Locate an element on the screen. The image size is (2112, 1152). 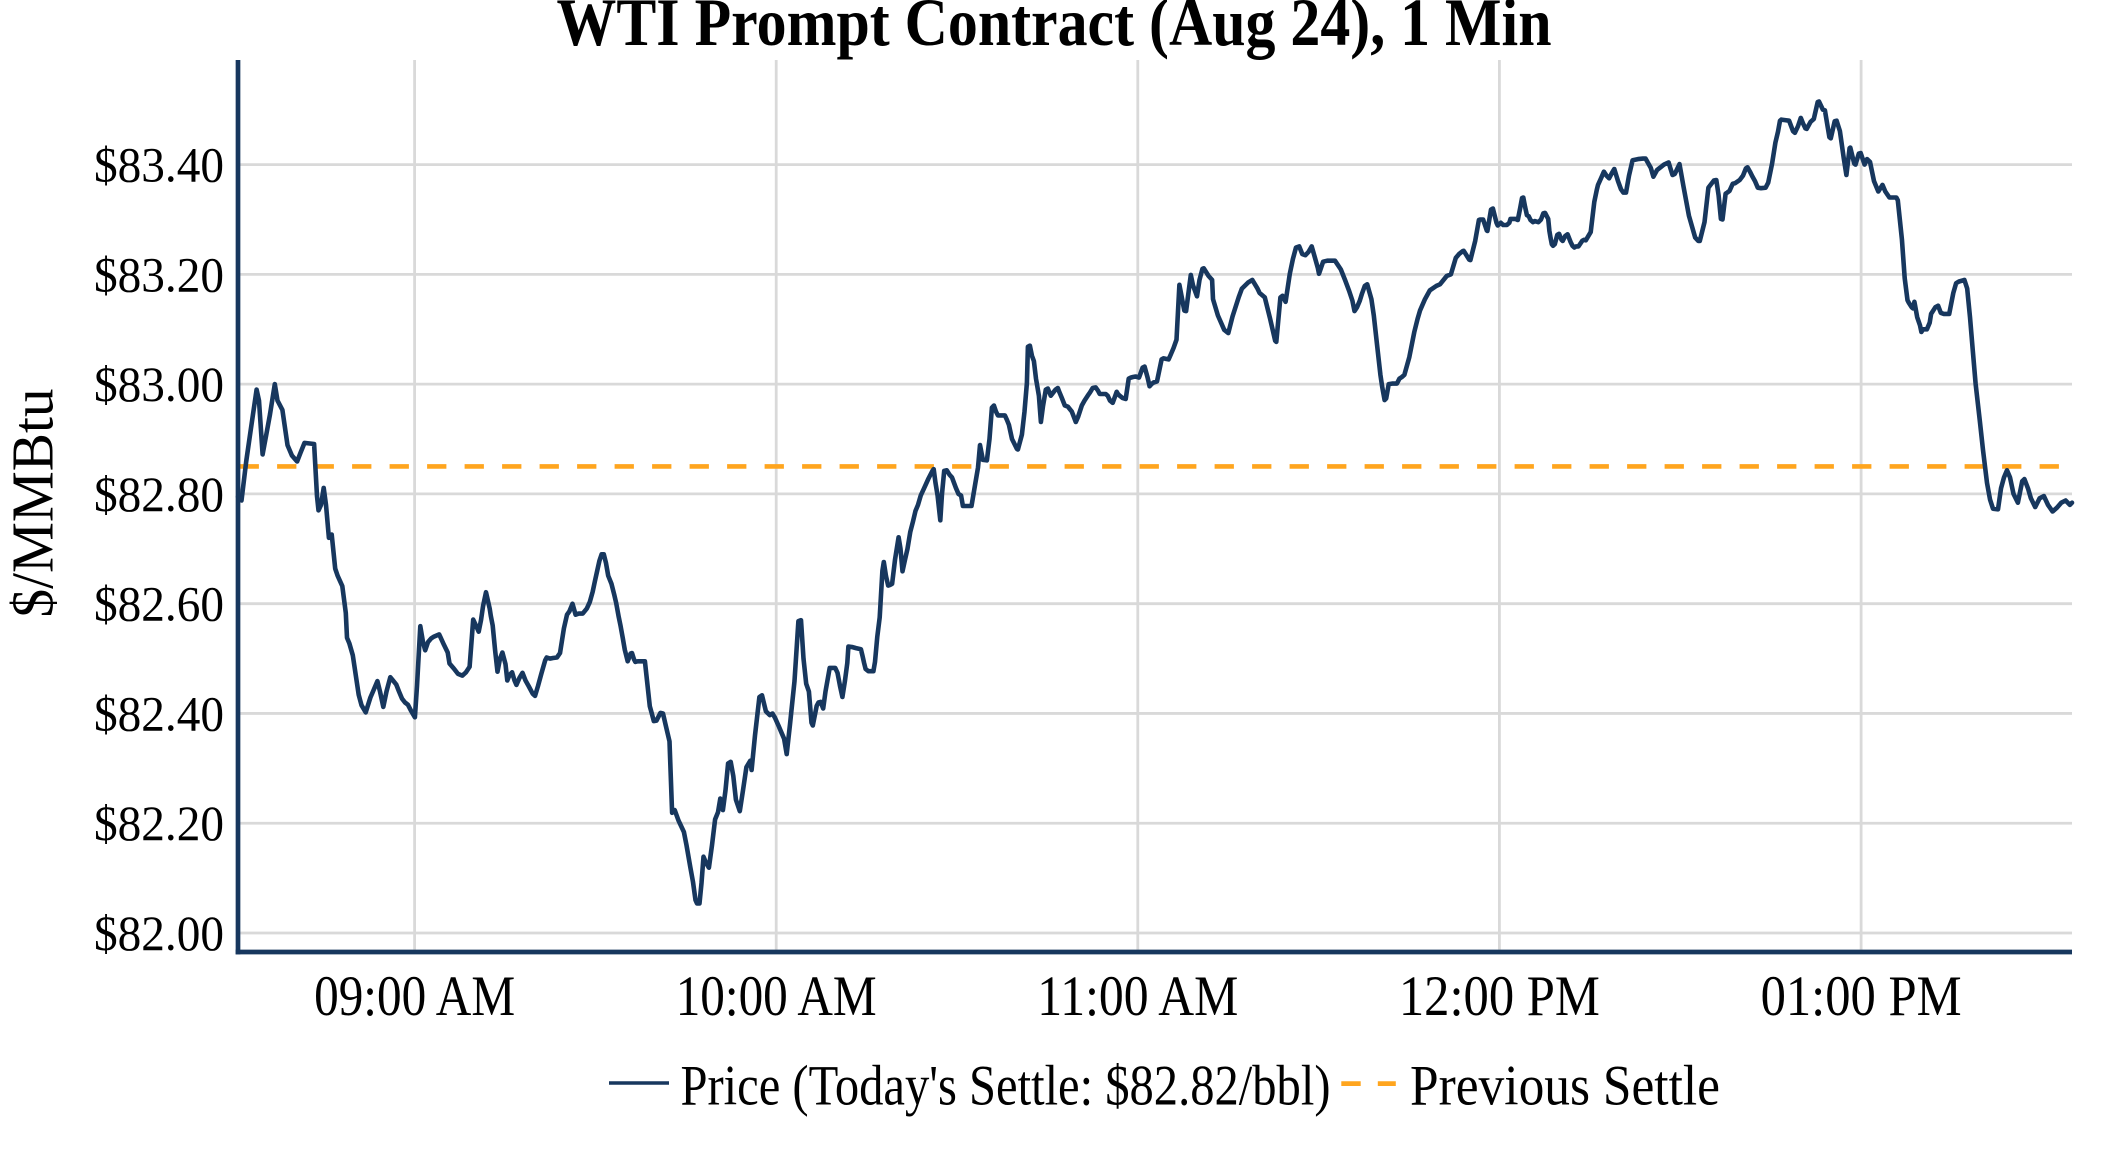
svg-text: $83.00 is located at coordinates (159, 384).